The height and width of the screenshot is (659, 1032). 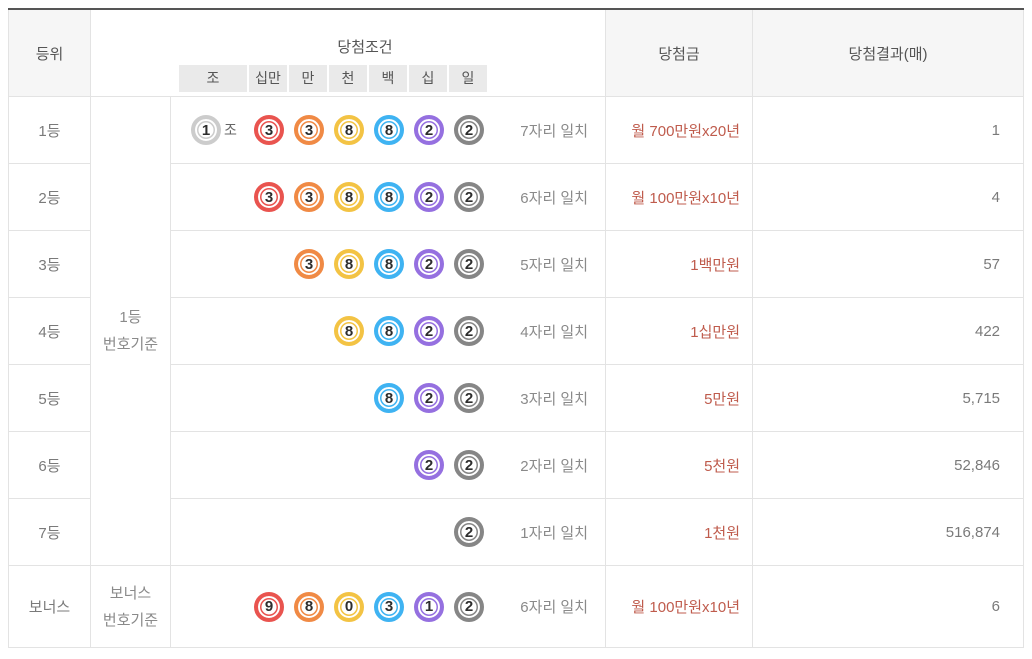 I want to click on balls-row: 8 8 2 2 4자리 일치, so click(x=388, y=331).